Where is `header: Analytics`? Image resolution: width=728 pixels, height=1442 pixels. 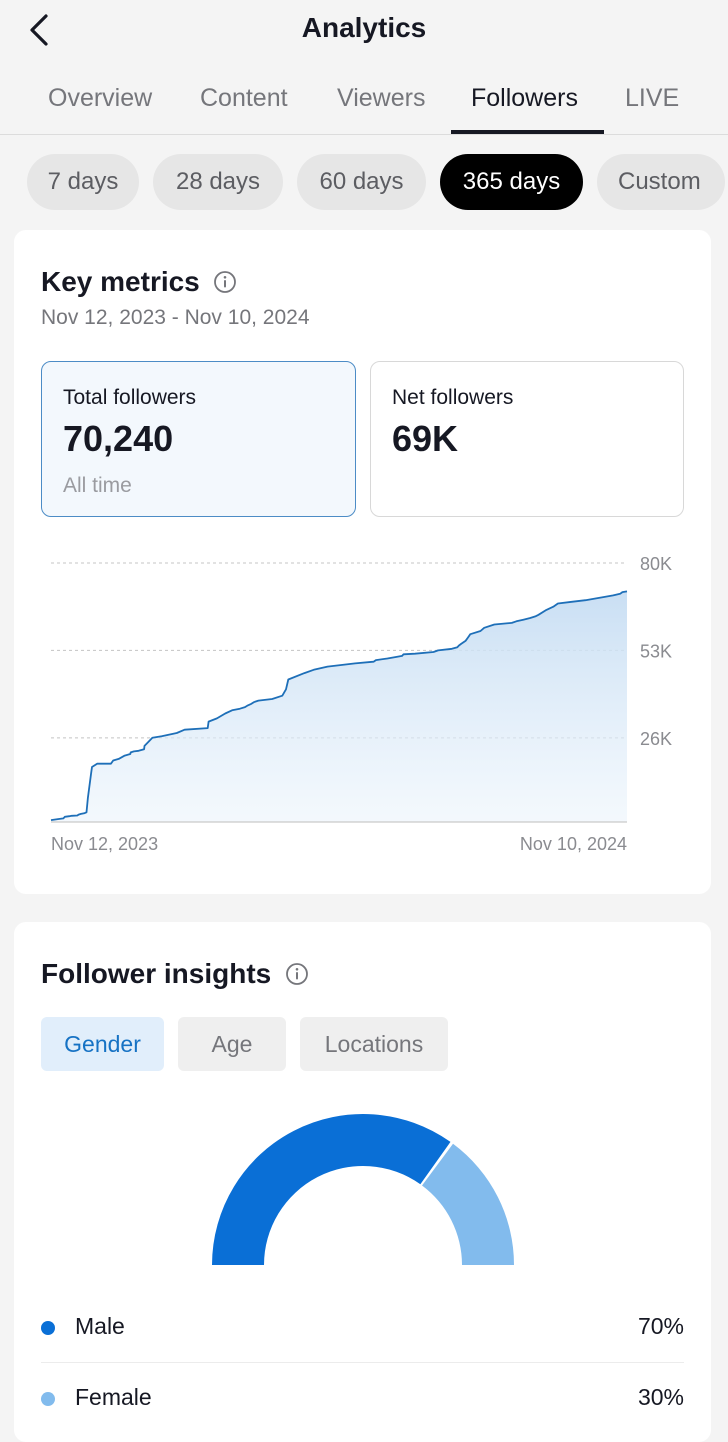
header: Analytics is located at coordinates (364, 30).